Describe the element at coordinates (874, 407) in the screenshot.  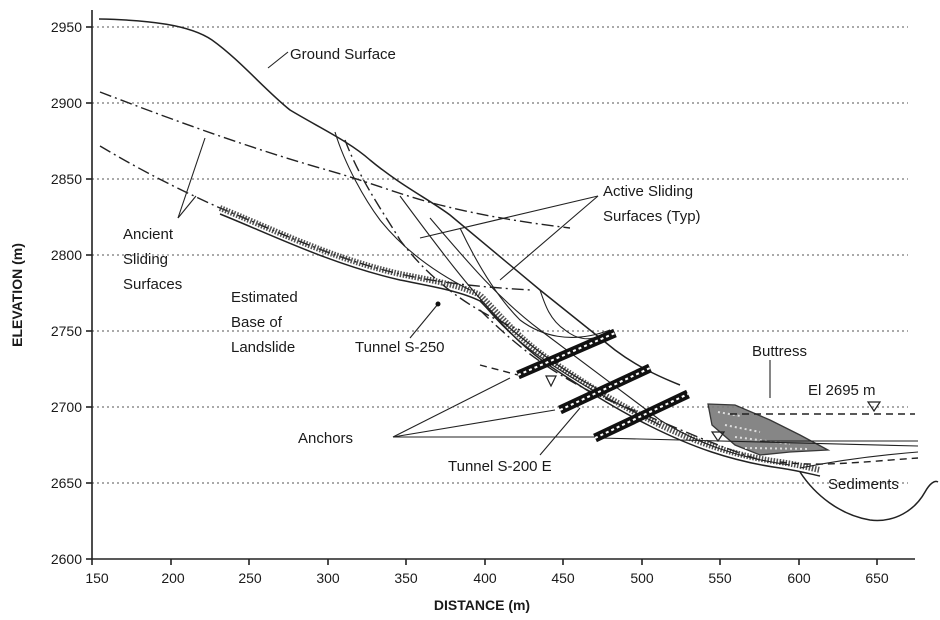
I see `el-2695-marker-triangle` at that location.